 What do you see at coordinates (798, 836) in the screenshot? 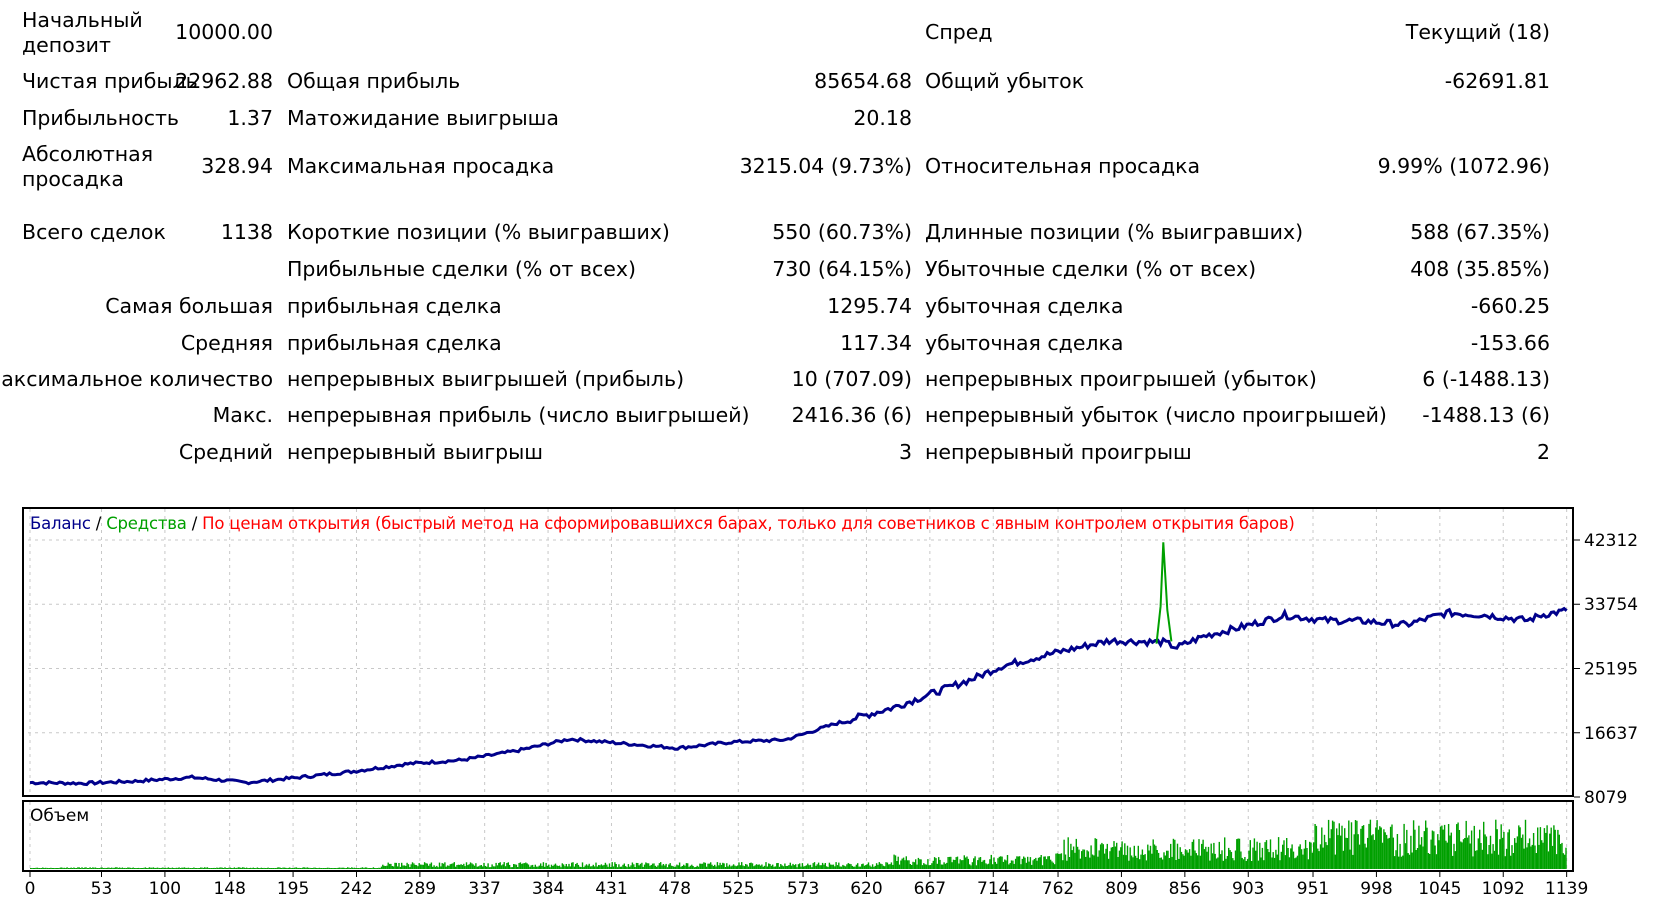
I see `volume-chart-panel` at bounding box center [798, 836].